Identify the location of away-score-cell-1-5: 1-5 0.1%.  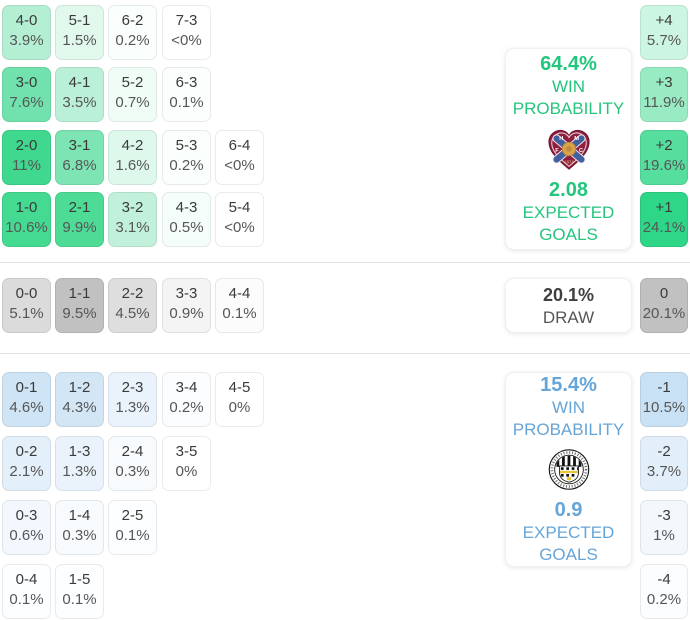
(79, 591).